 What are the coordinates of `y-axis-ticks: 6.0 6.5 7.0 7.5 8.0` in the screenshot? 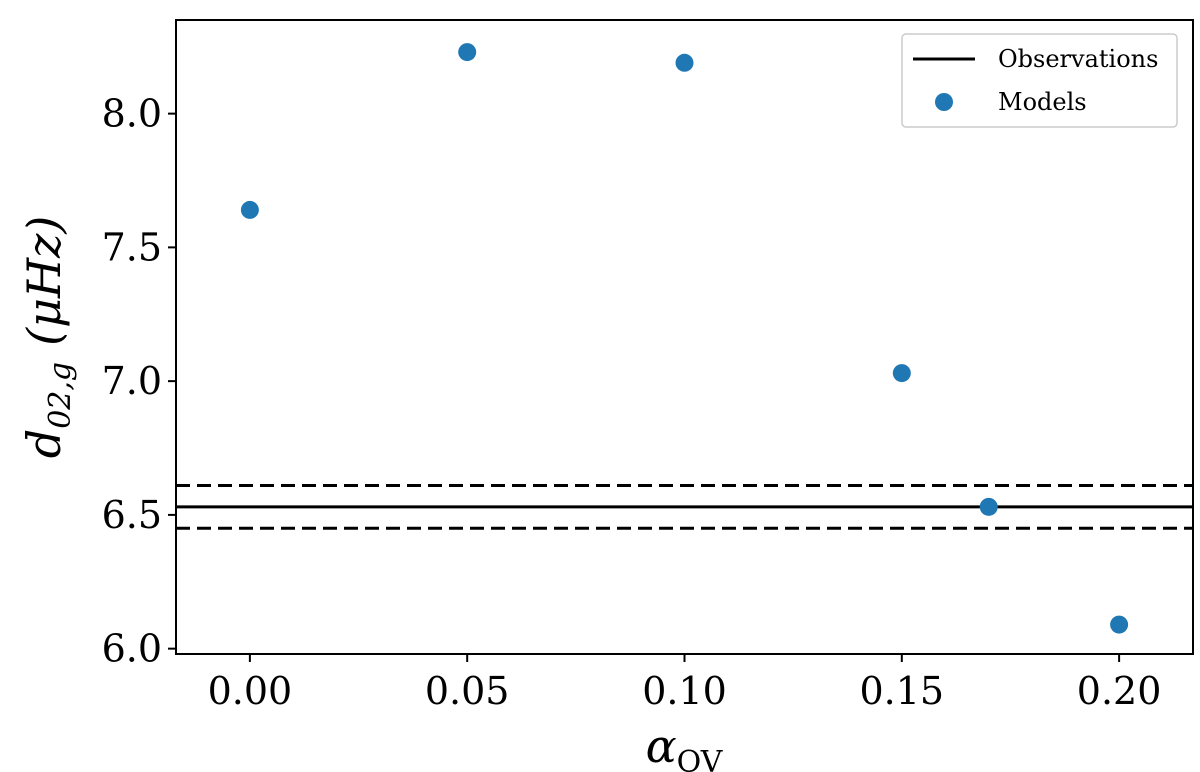 It's located at (139, 381).